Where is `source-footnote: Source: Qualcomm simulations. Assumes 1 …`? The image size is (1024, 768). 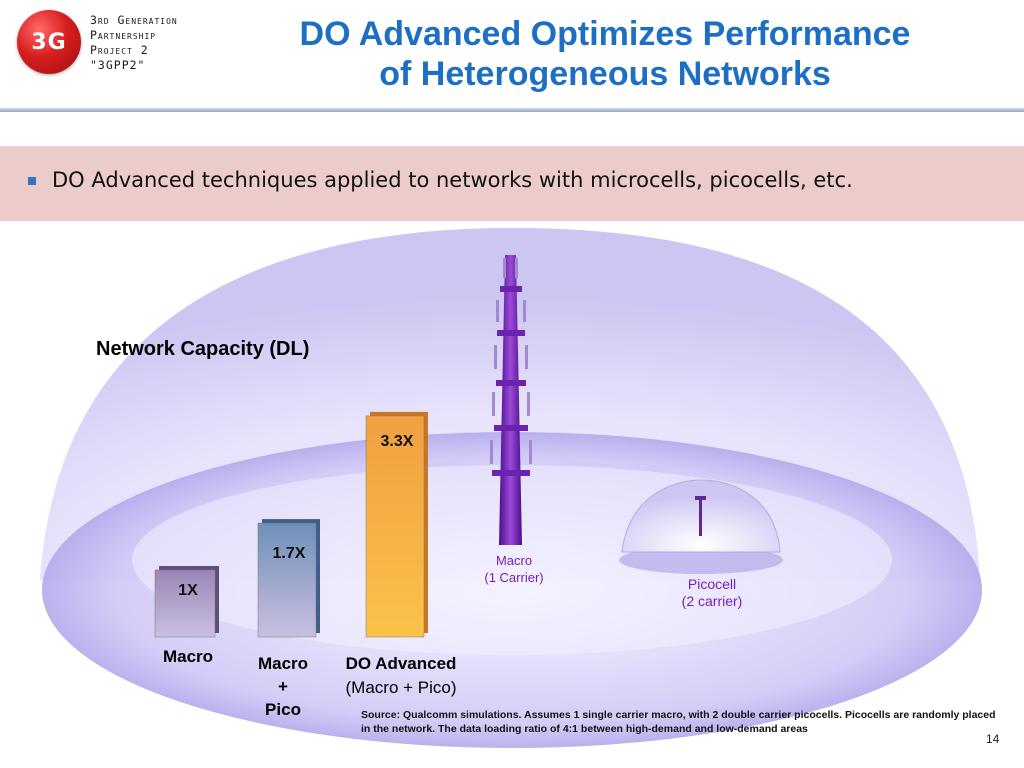 source-footnote: Source: Qualcomm simulations. Assumes 1 … is located at coordinates (678, 722).